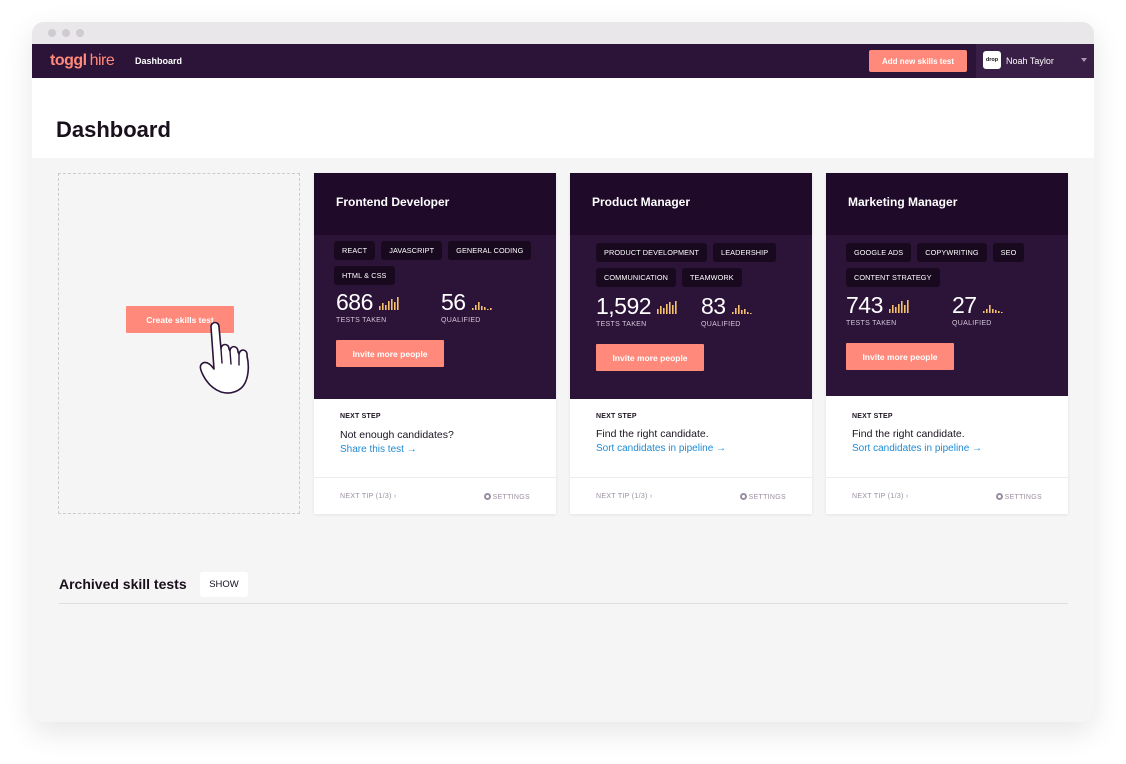  I want to click on card-header: Marketing Manager, so click(947, 204).